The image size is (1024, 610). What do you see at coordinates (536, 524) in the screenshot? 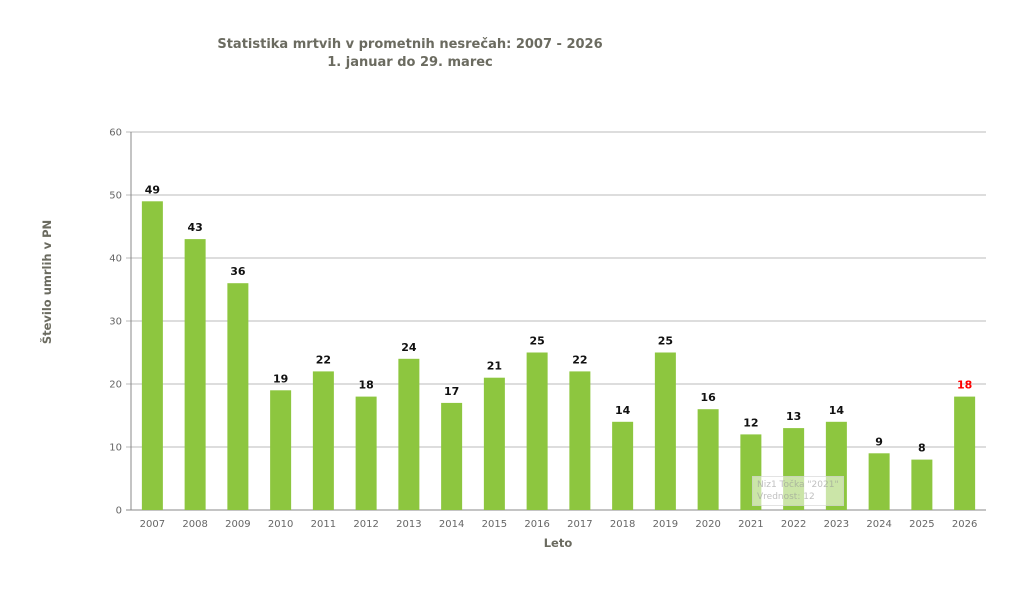
I see `x-tick-label: 2016` at bounding box center [536, 524].